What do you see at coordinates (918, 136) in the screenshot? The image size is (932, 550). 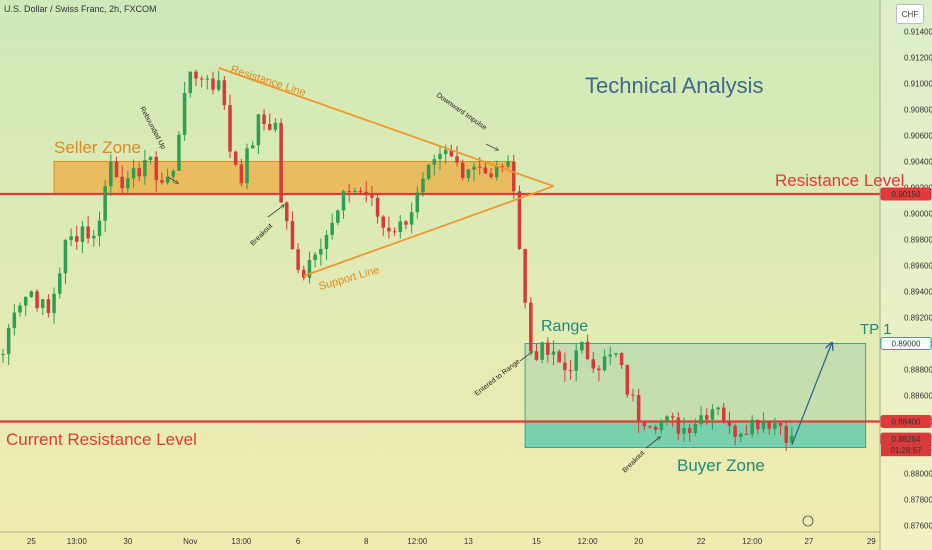 I see `y-tick-label: 0.90600` at bounding box center [918, 136].